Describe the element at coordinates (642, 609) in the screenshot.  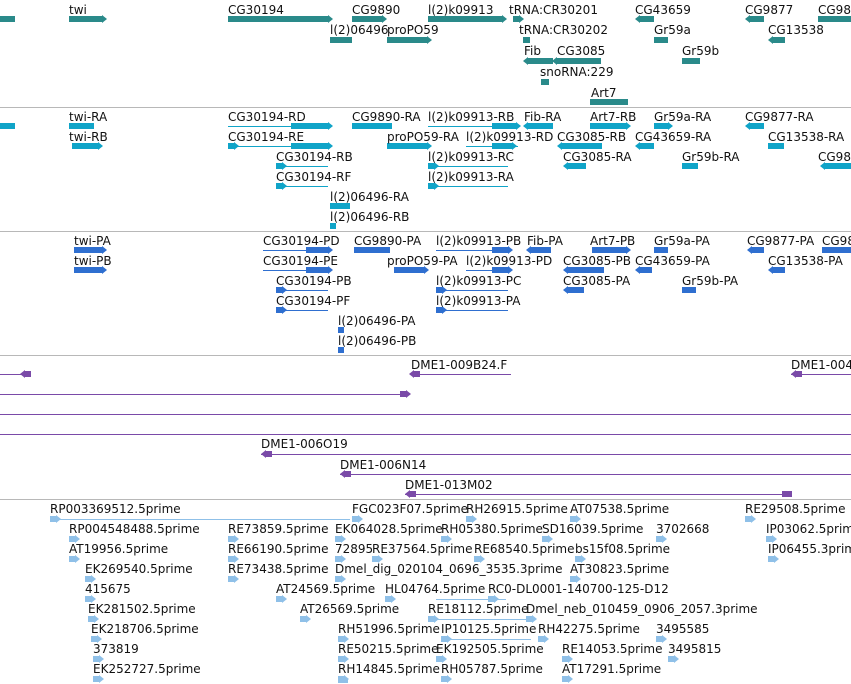
I see `est-label-dmel-neb: Dmel_neb_010459_0906_2057.3prime` at that location.